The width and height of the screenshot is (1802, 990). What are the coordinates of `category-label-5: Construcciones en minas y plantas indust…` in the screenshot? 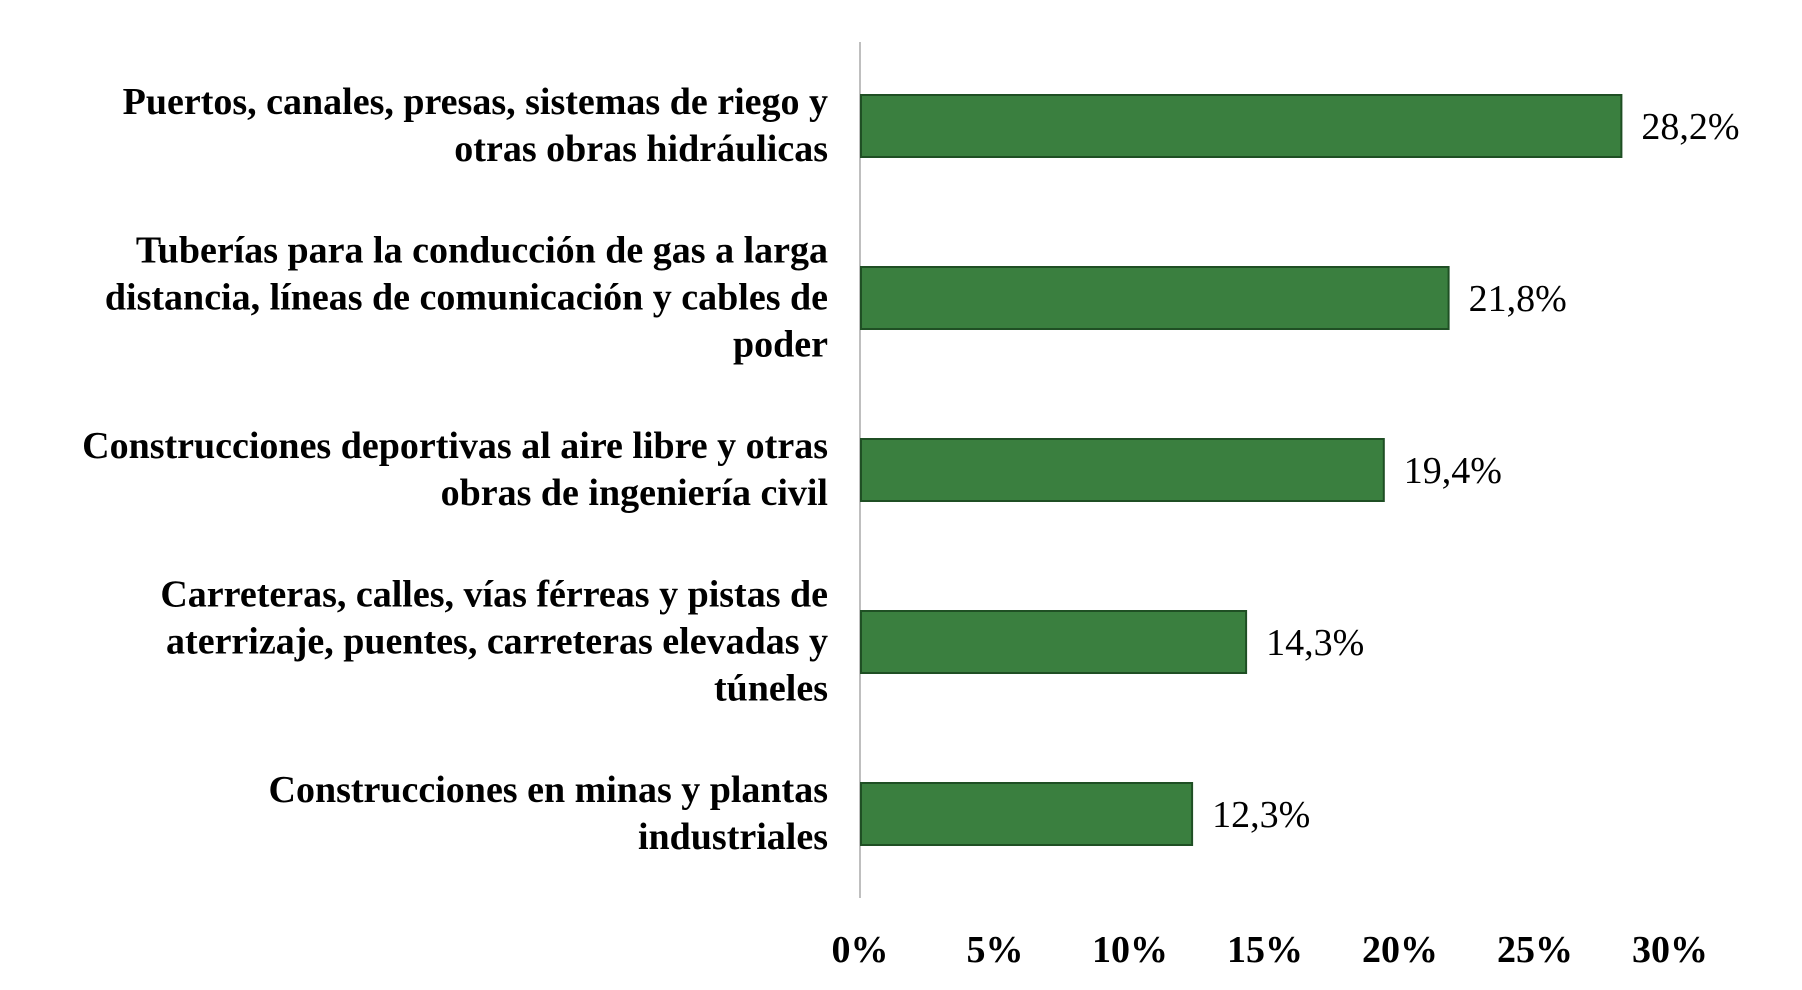 It's located at (548, 813).